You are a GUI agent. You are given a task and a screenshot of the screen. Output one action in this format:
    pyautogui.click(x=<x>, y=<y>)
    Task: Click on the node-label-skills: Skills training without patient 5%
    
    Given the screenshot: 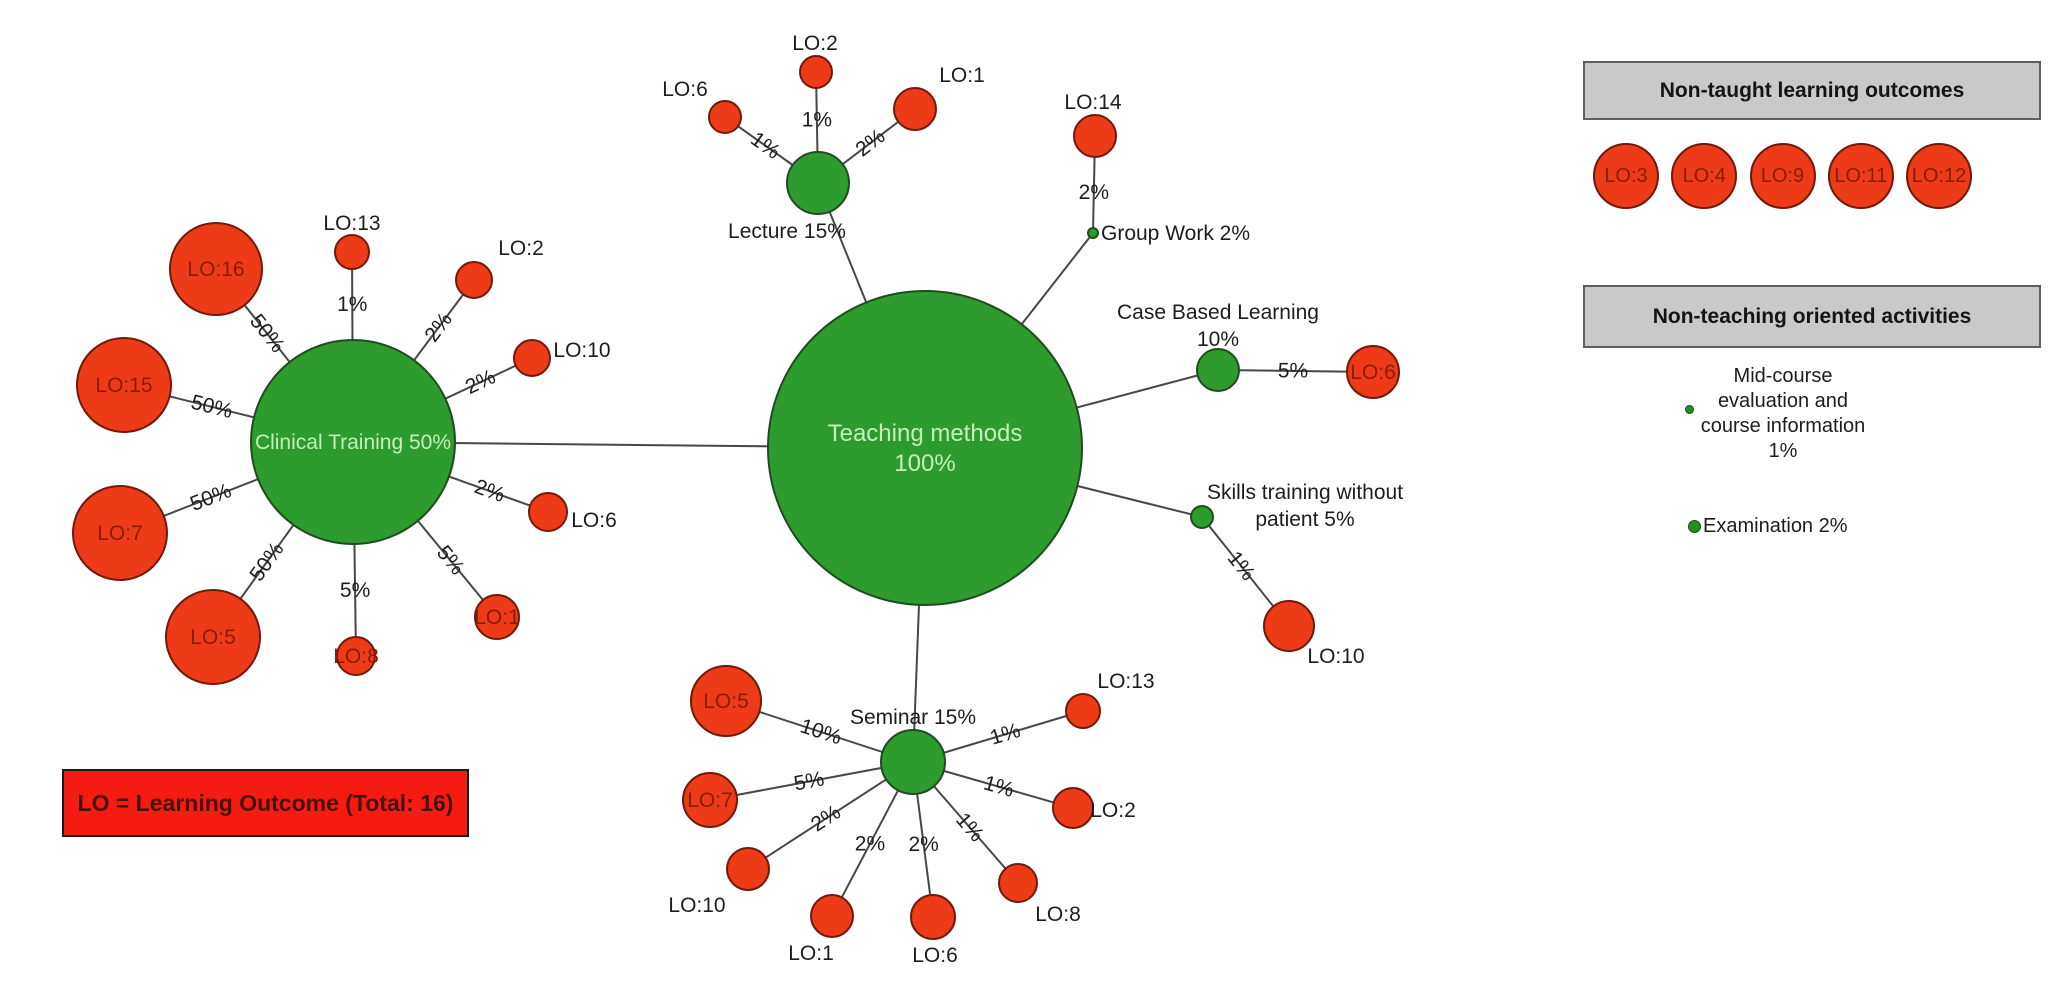 What is the action you would take?
    pyautogui.click(x=1305, y=506)
    